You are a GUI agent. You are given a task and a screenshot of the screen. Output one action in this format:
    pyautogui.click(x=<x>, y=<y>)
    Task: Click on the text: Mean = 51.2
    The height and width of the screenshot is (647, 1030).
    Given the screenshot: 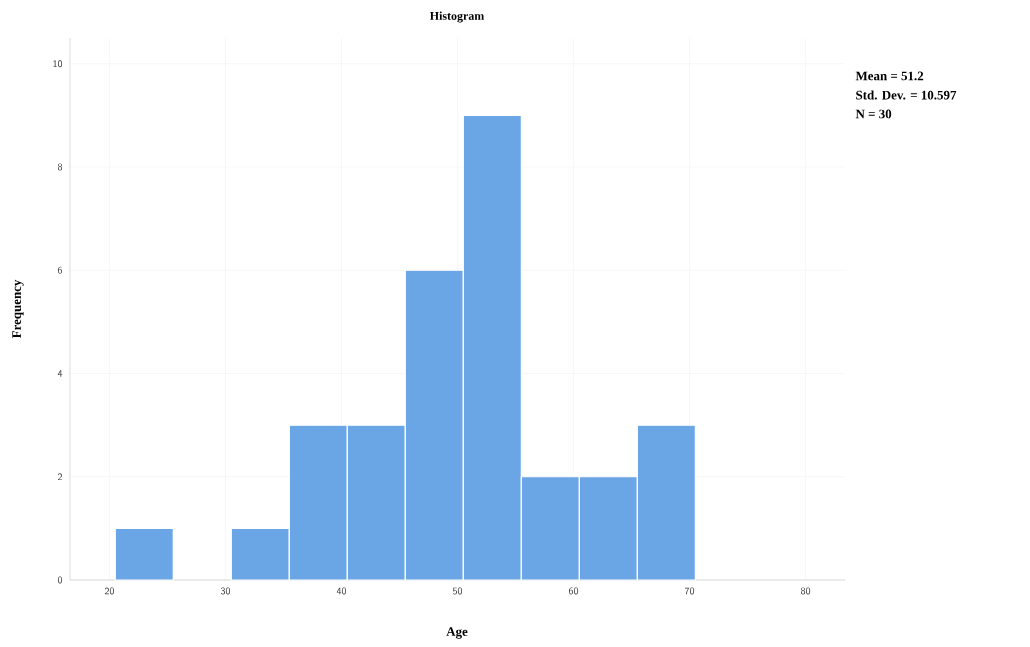 What is the action you would take?
    pyautogui.click(x=889, y=76)
    